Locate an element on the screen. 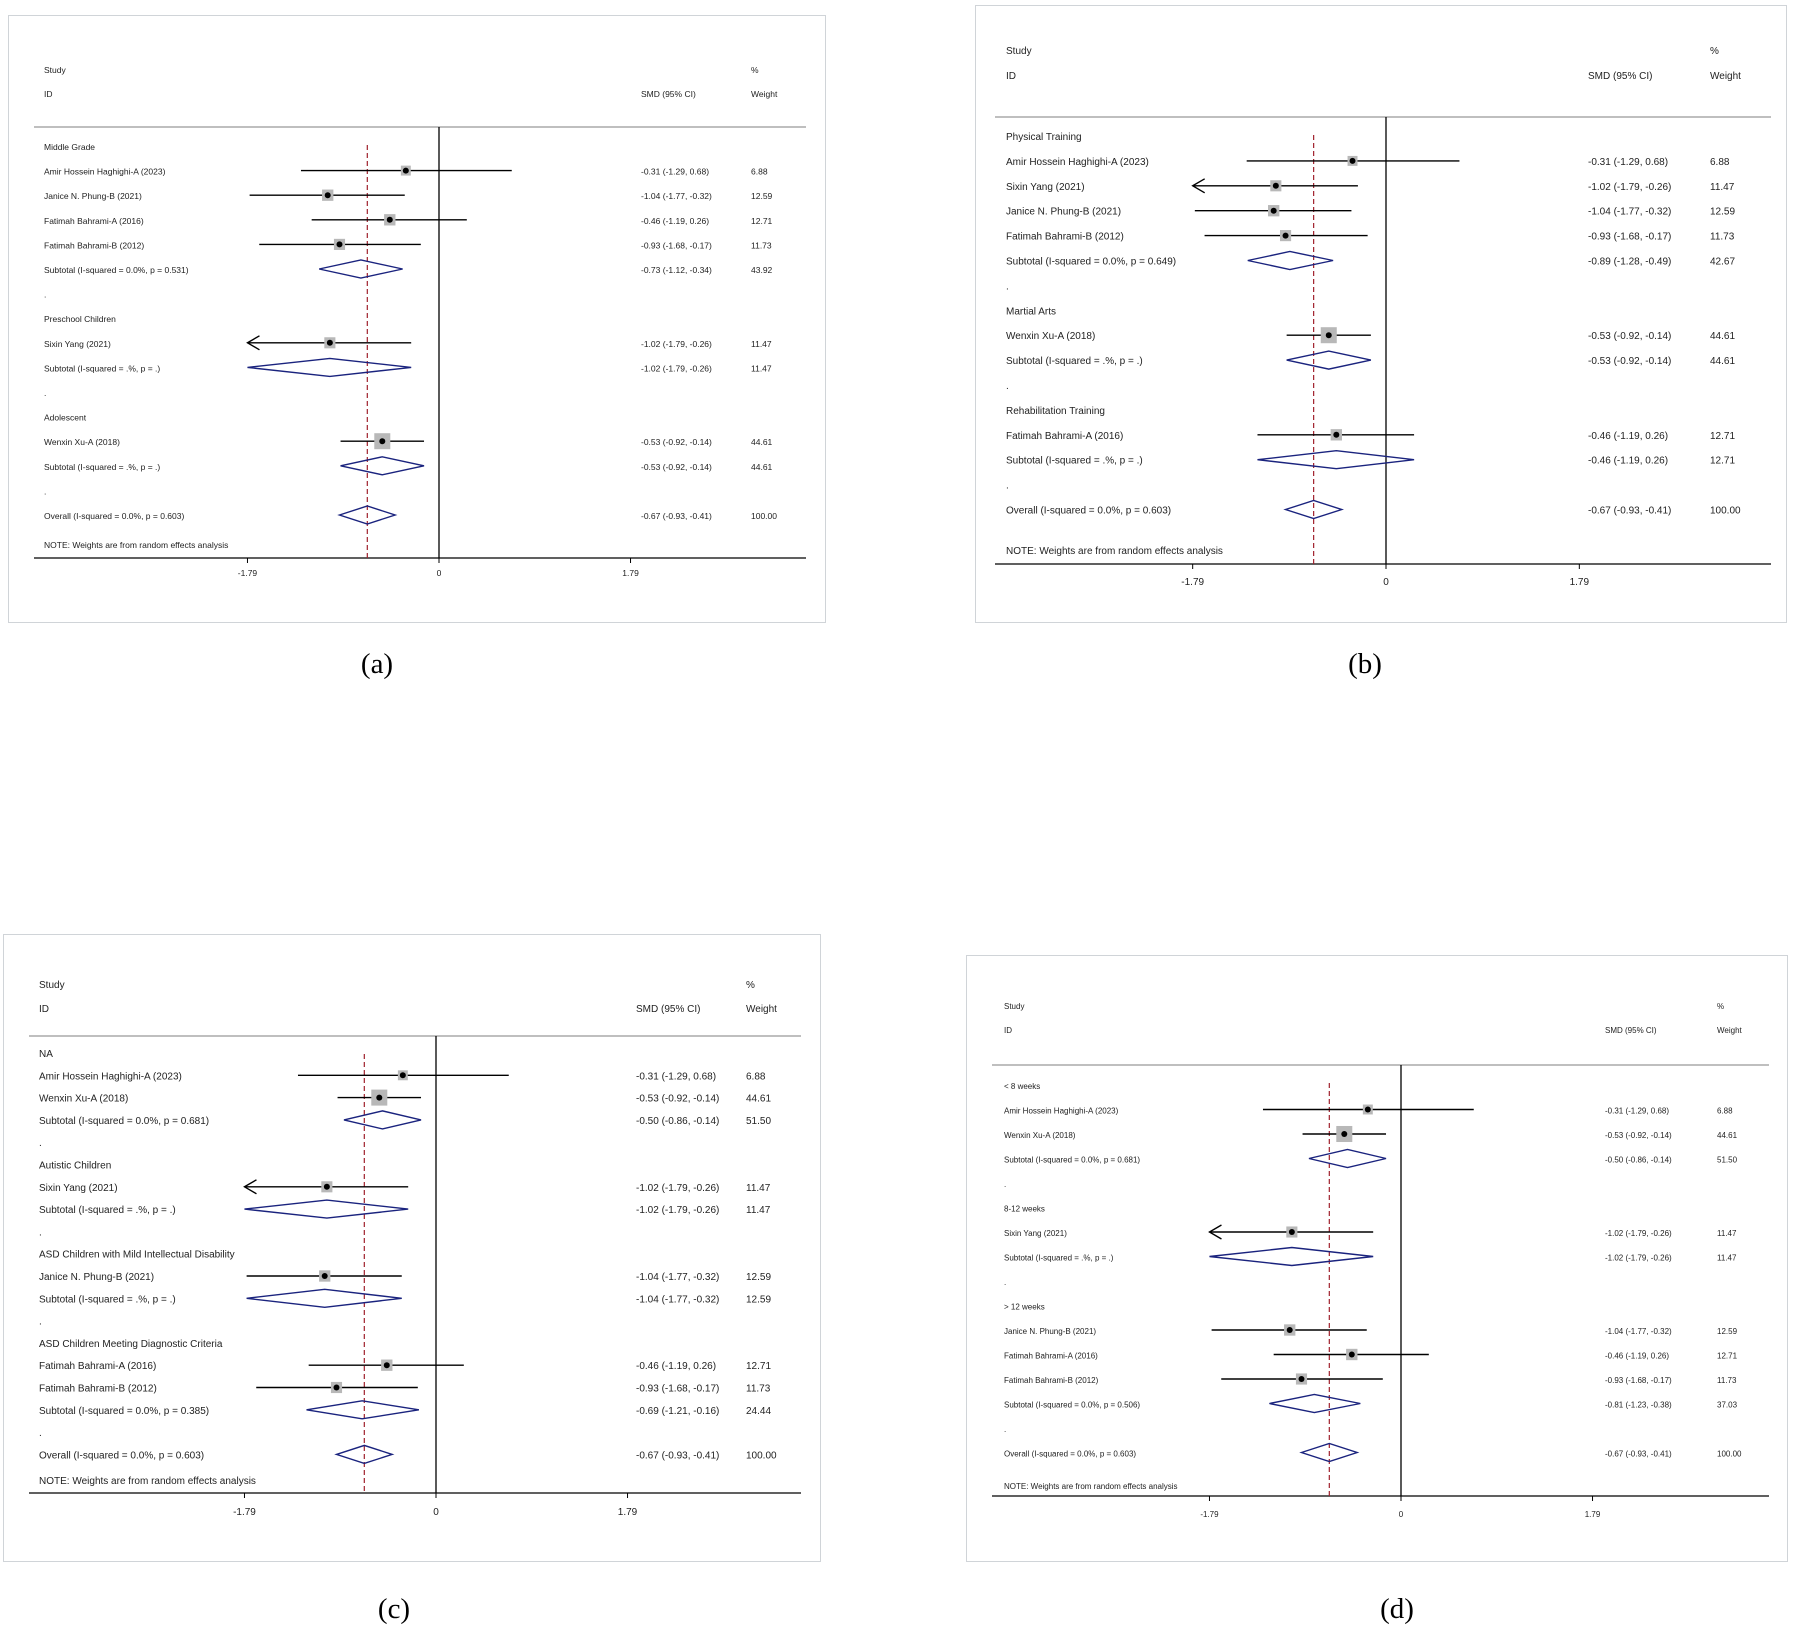  weight-text: 11.73 is located at coordinates (758, 1389).